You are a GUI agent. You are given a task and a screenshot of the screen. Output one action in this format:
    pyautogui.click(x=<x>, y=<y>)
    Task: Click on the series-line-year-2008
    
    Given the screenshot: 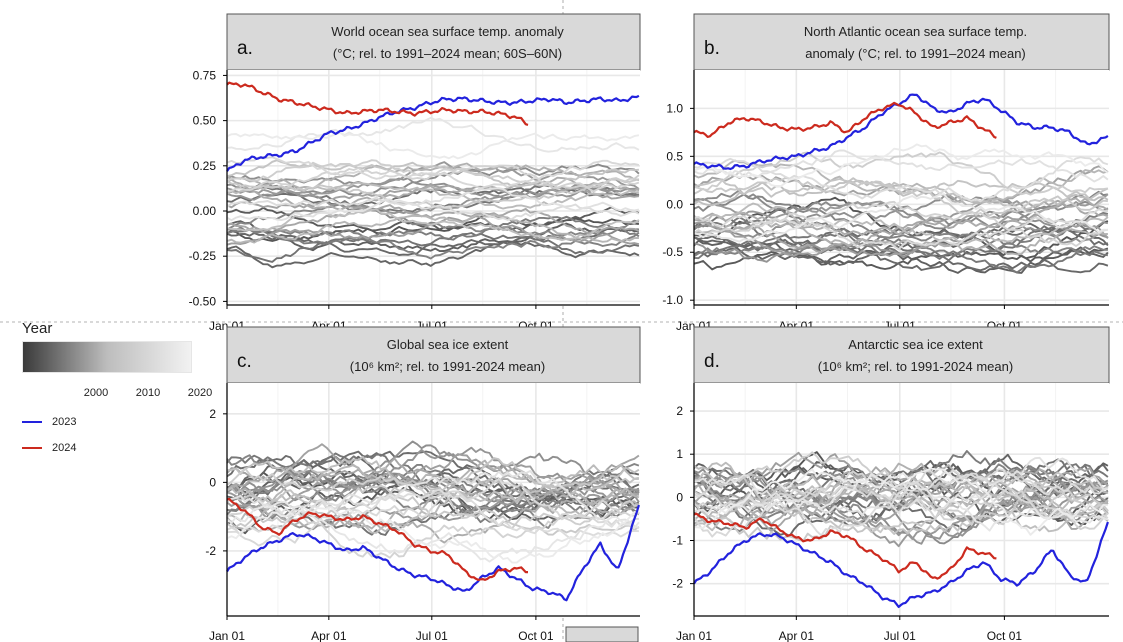 What is the action you would take?
    pyautogui.click(x=901, y=499)
    